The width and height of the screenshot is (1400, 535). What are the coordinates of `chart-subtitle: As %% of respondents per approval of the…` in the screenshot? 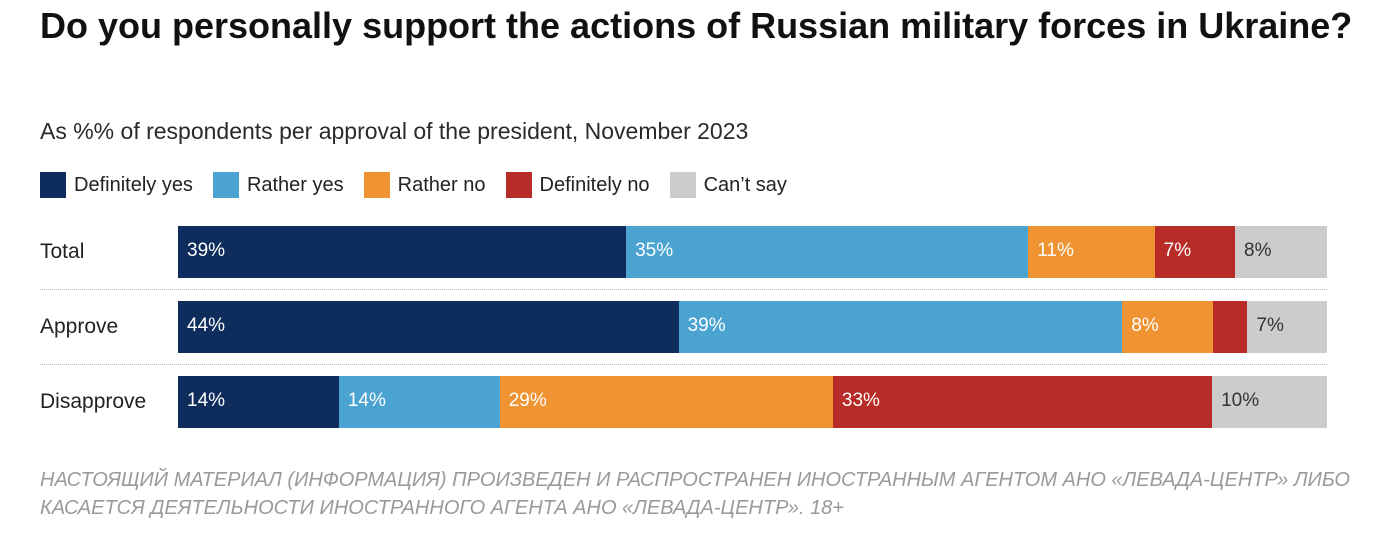 It's located at (394, 131).